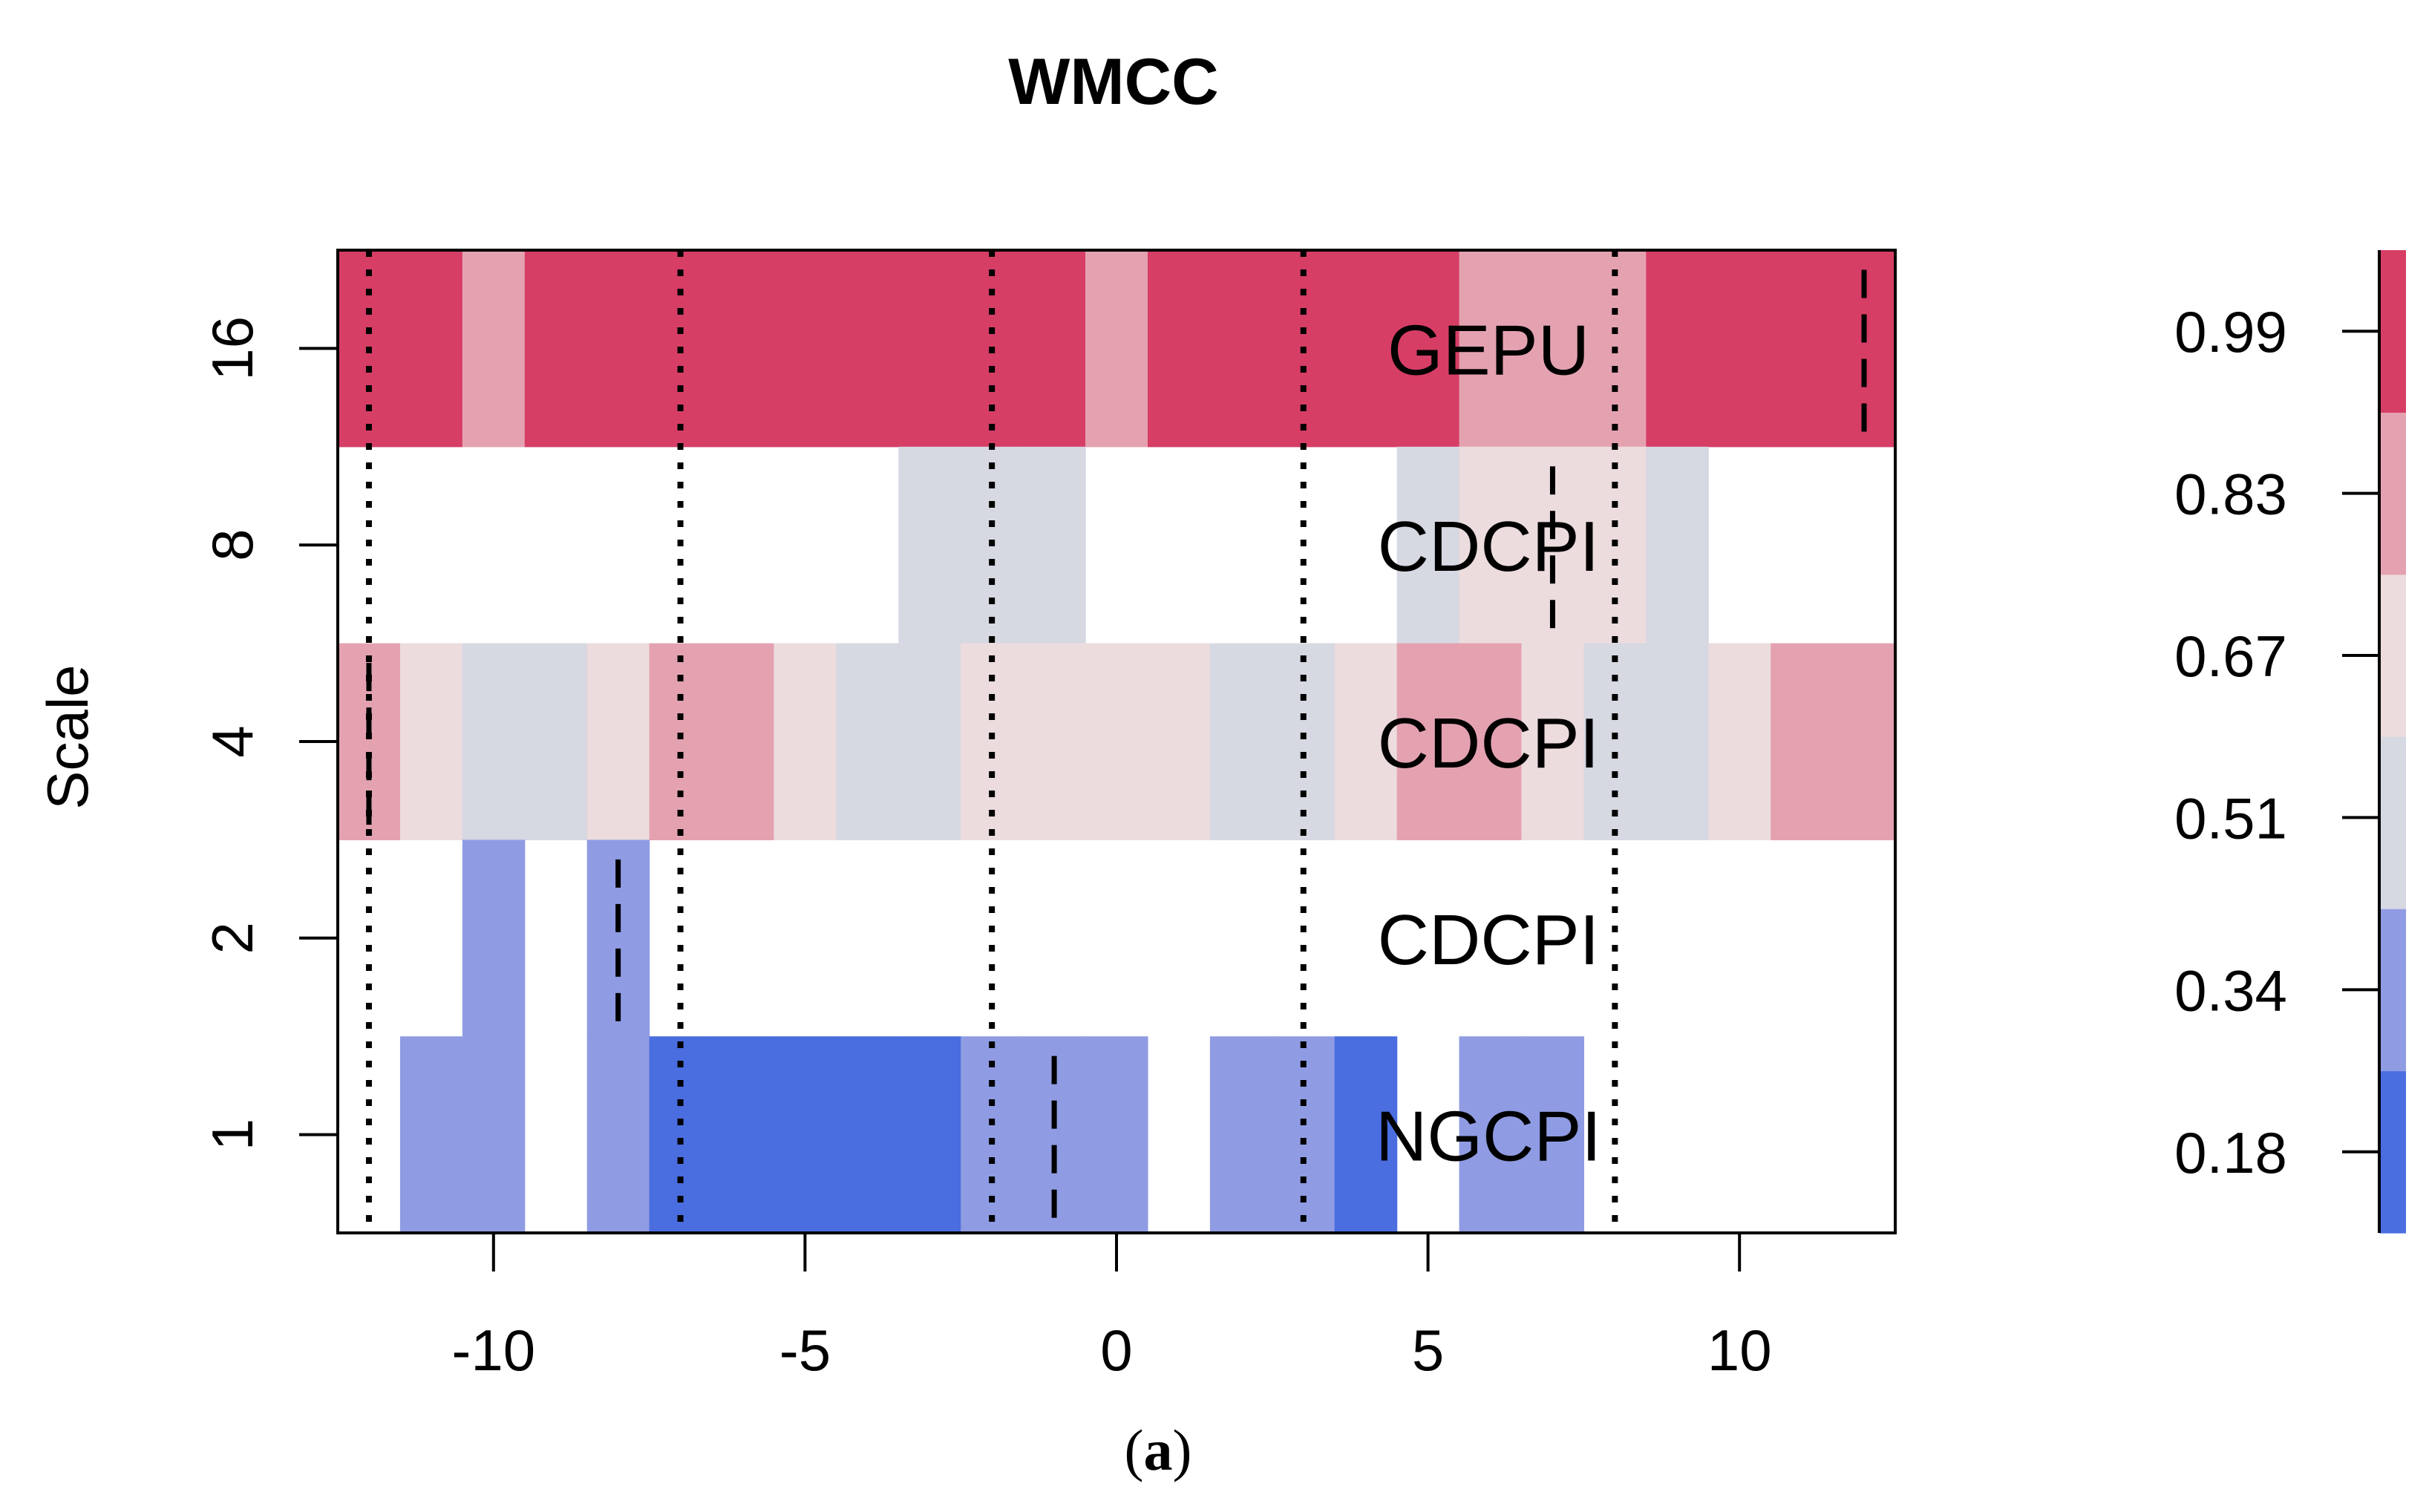 The height and width of the screenshot is (1512, 2429). Describe the element at coordinates (493, 1351) in the screenshot. I see `x-tick-label: -10` at that location.